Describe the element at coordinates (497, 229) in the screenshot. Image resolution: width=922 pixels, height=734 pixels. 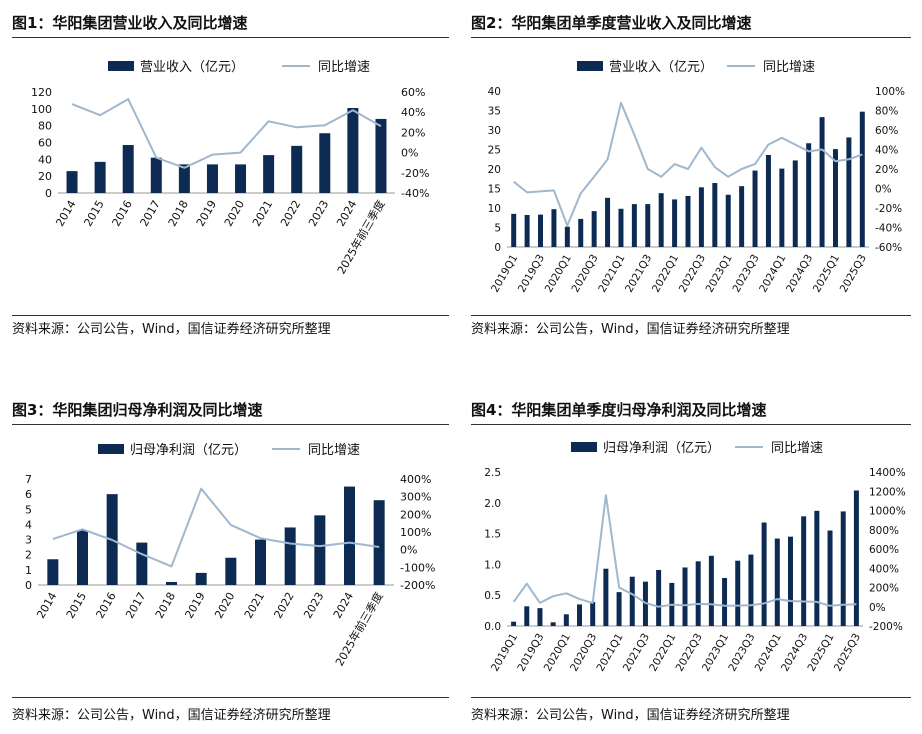
I see `c2-y-left-tick-label: 5` at that location.